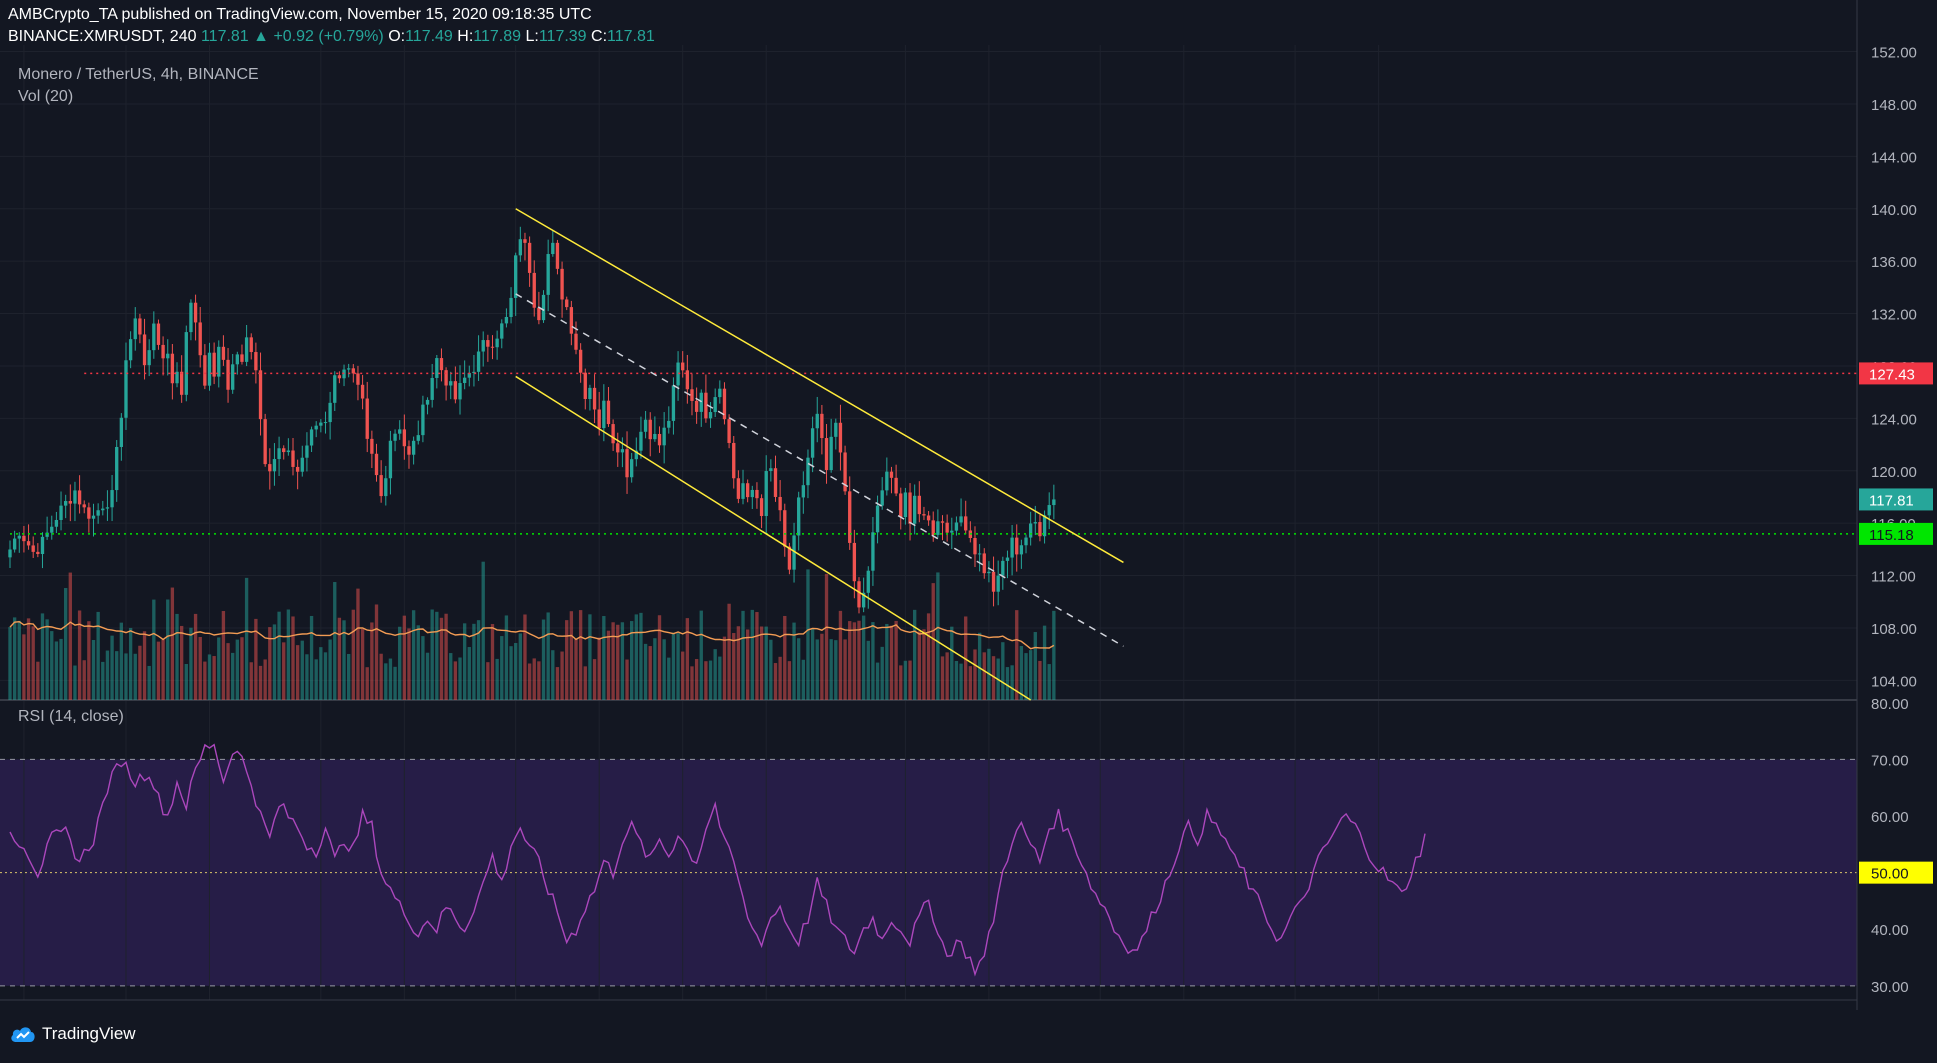  Describe the element at coordinates (73, 1034) in the screenshot. I see `tradingview-logo: TradingView` at that location.